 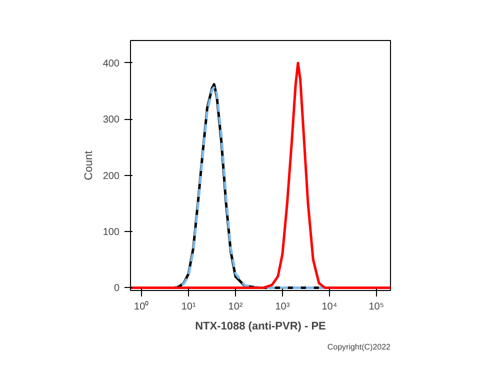 I want to click on x-axis-title: NTX-1088 (anti-PVR) - PE, so click(x=260, y=326).